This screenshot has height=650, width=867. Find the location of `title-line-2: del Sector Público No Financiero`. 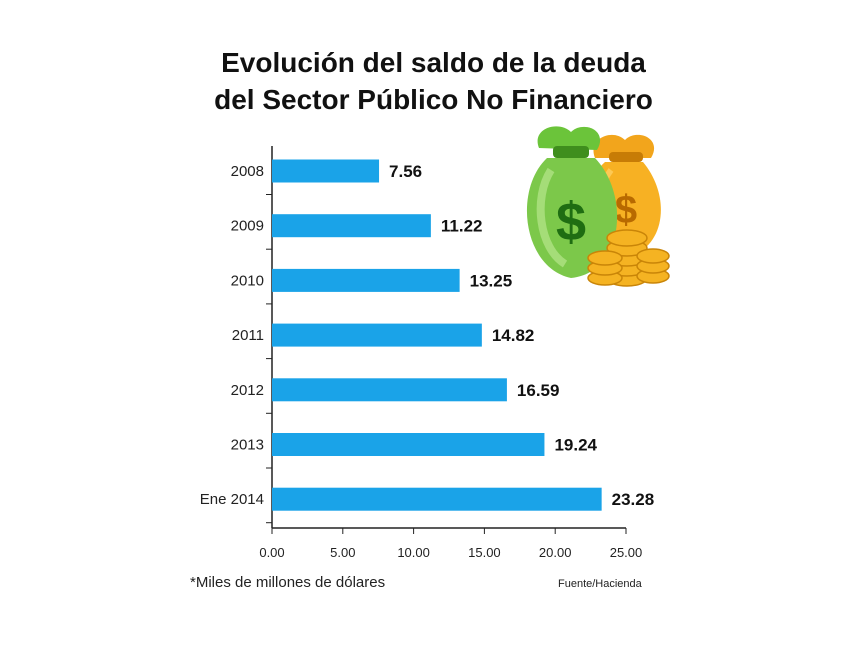

title-line-2: del Sector Público No Financiero is located at coordinates (433, 99).